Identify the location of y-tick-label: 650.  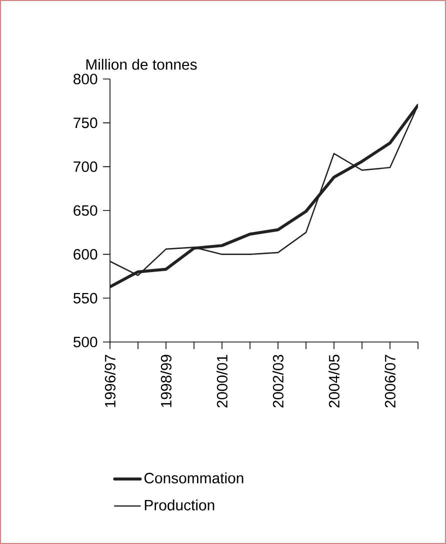
(86, 210).